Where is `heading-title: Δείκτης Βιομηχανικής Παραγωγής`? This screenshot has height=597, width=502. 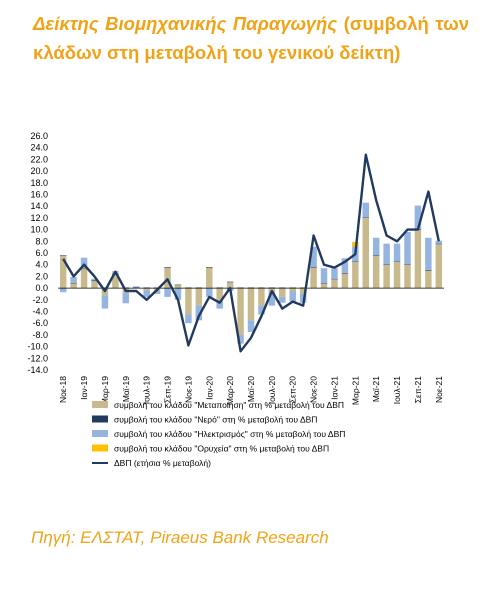 heading-title: Δείκτης Βιομηχανικής Παραγωγής is located at coordinates (185, 23).